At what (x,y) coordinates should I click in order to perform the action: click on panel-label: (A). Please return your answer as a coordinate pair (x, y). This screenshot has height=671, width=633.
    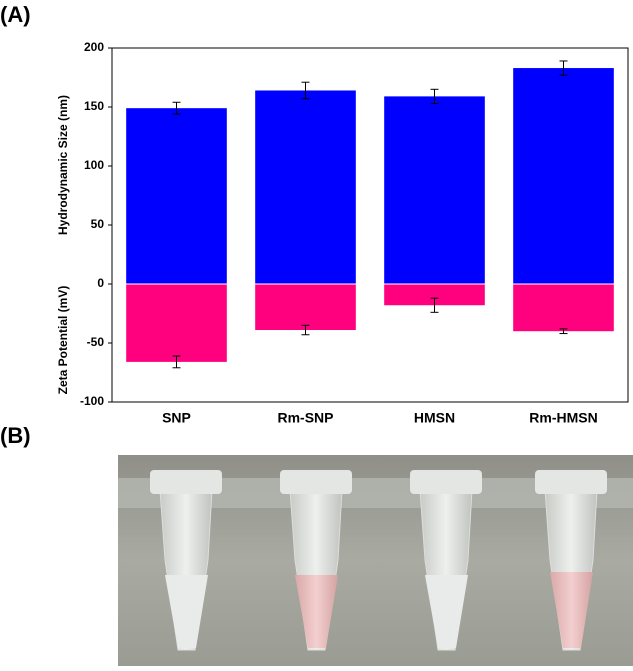
    Looking at the image, I should click on (15, 14).